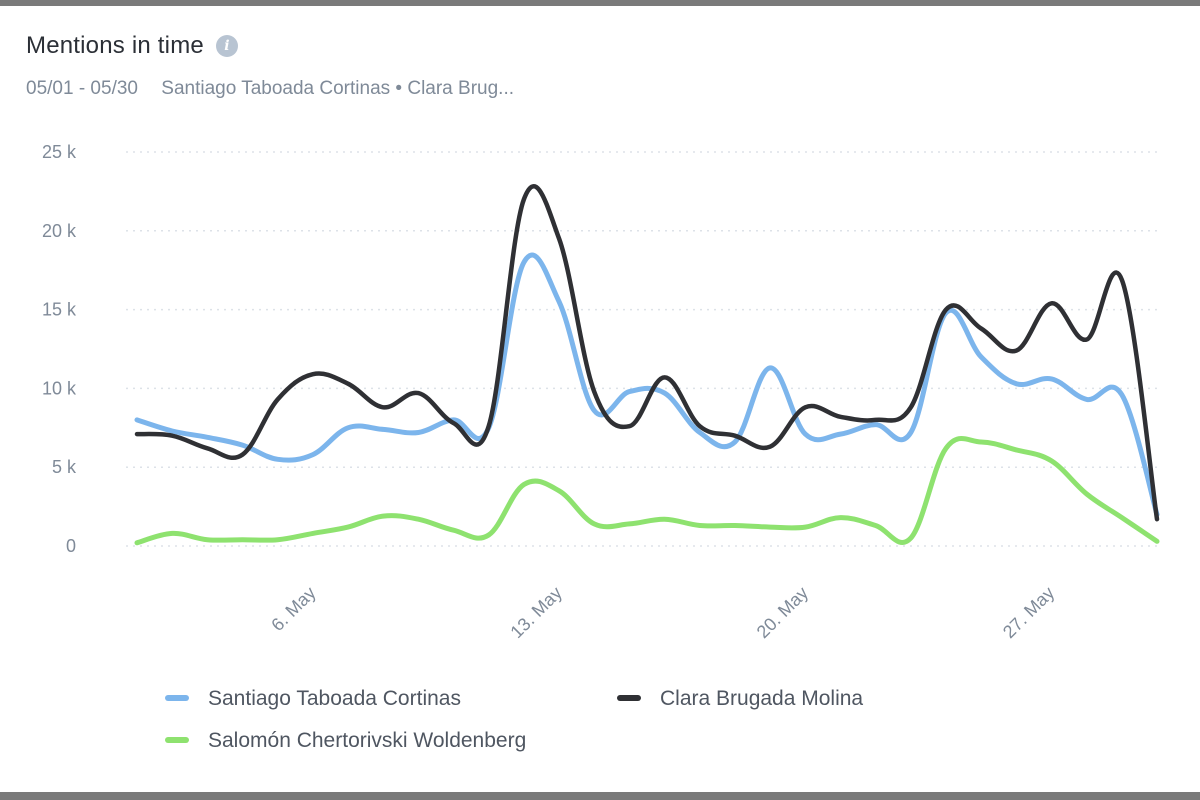 Image resolution: width=1200 pixels, height=800 pixels. I want to click on y-tick-label: 20 k, so click(59, 231).